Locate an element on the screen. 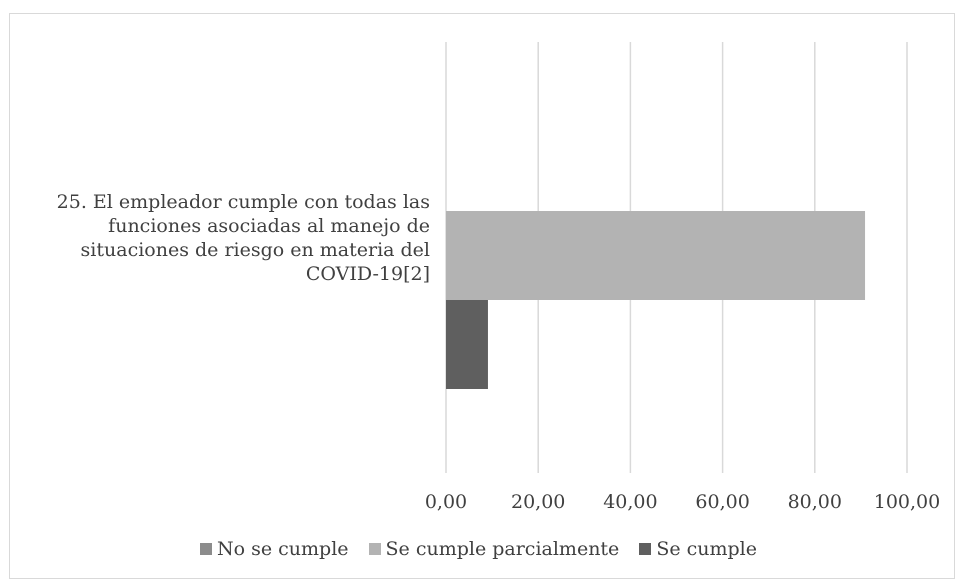 The image size is (957, 580). legend-item-se-cumple-parcialmente: Se cumple parcialmente is located at coordinates (494, 549).